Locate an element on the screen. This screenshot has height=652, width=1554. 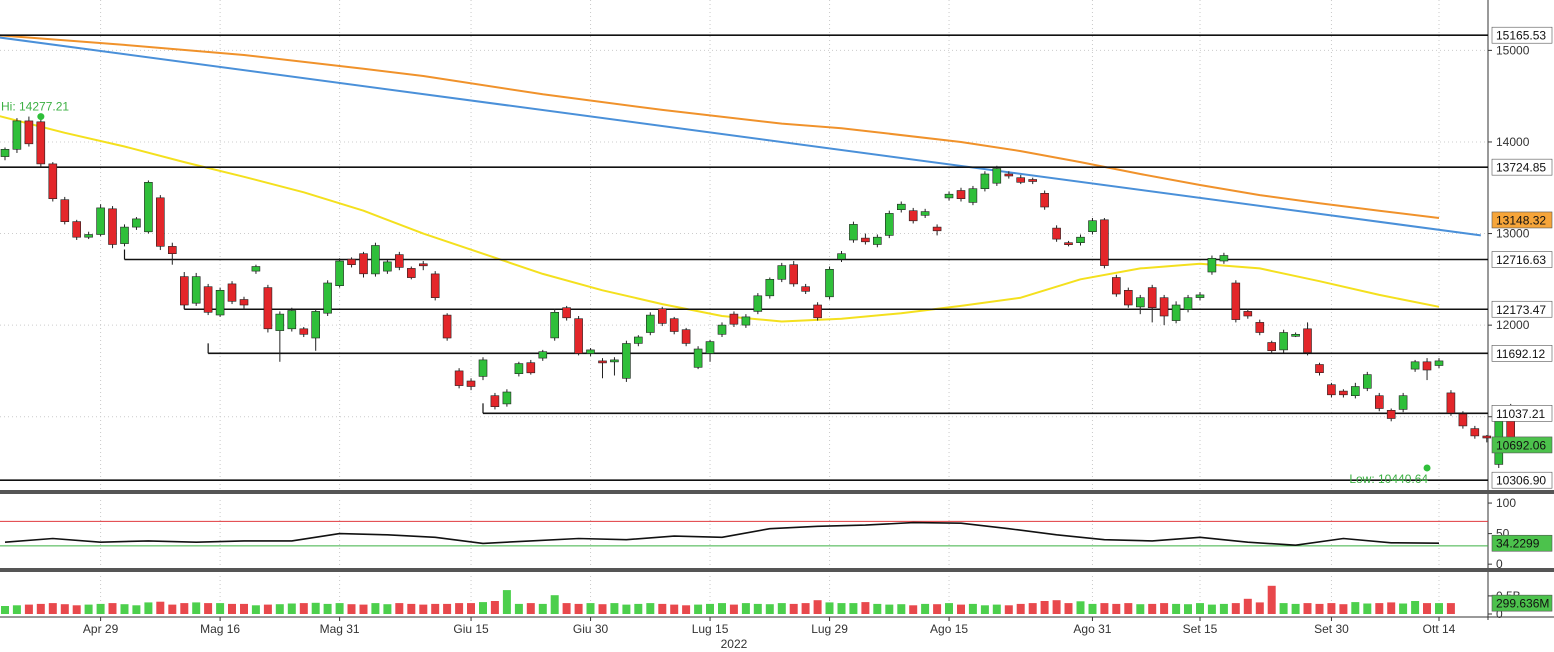
y-tick-label: 14000 is located at coordinates (1513, 142).